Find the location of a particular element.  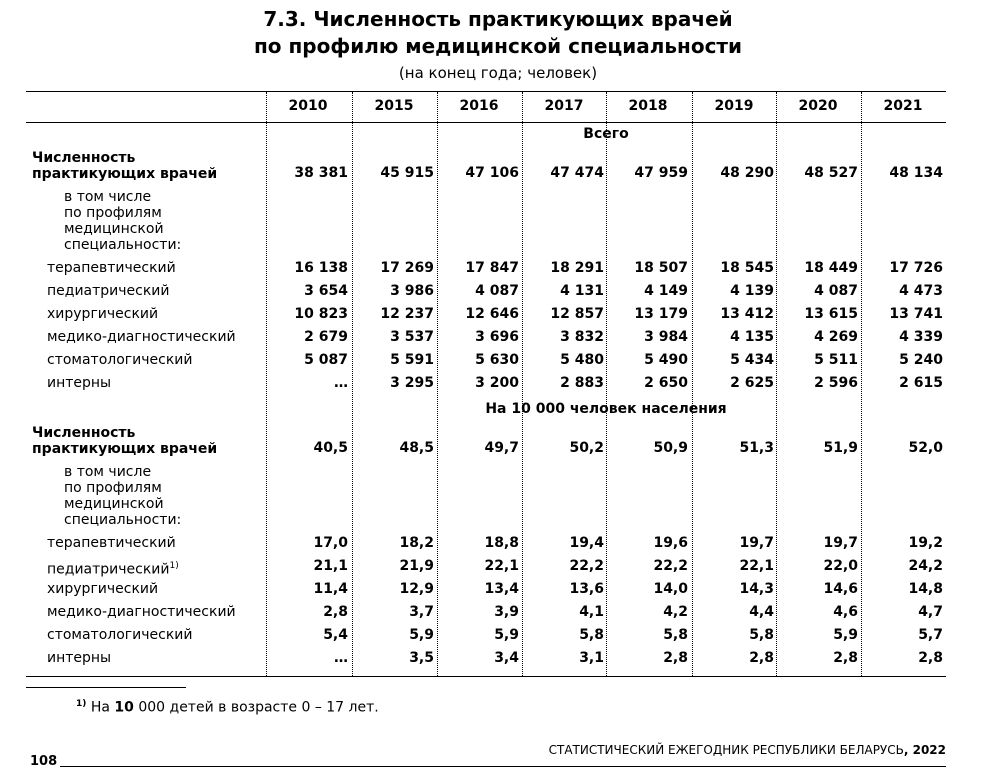

row-label: хирургический is located at coordinates (102, 314).